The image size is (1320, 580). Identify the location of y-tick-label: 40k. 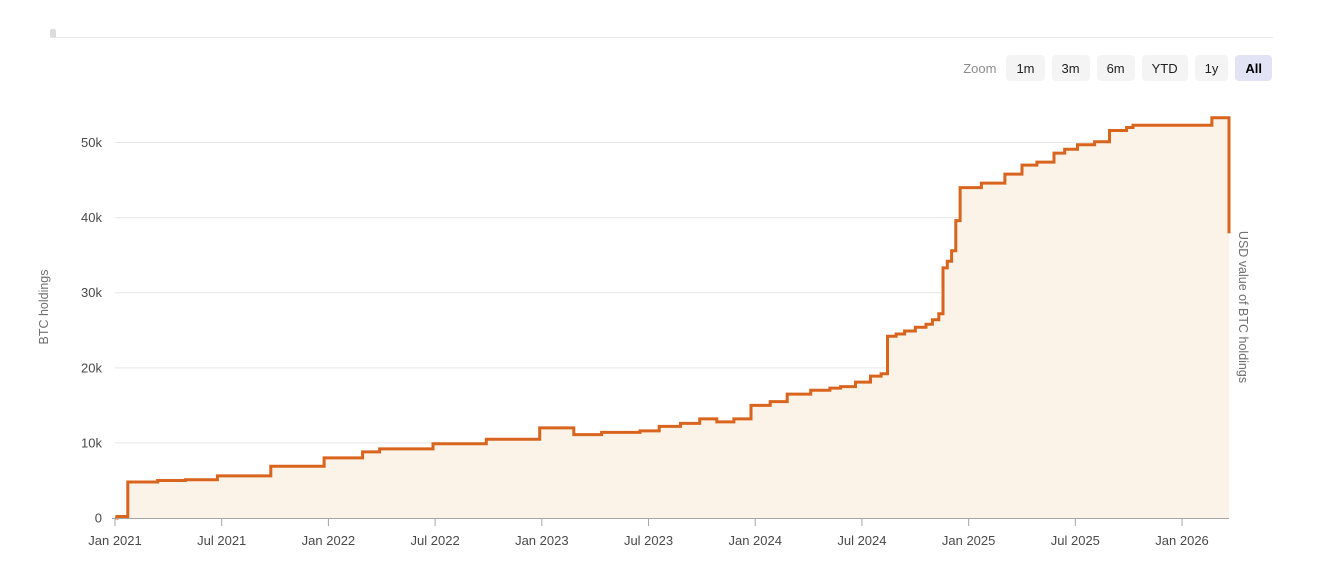
(91, 217).